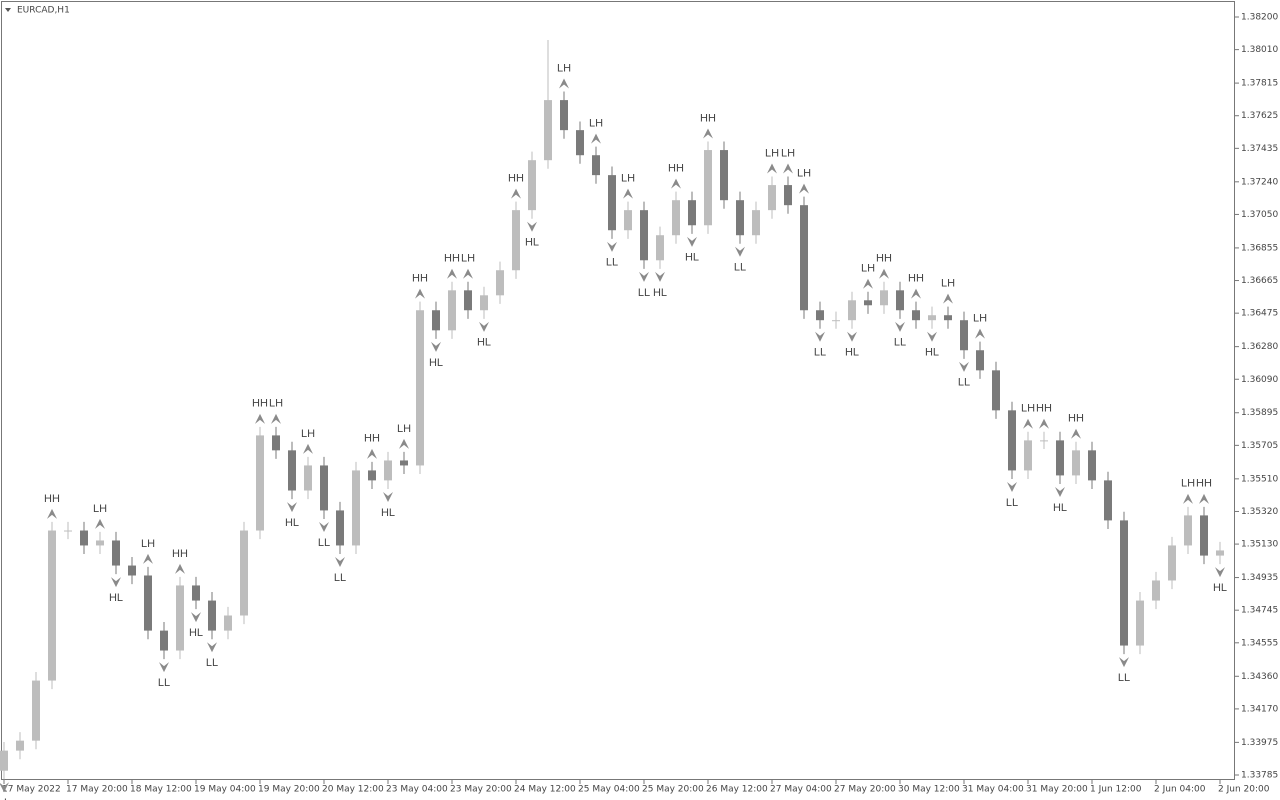 The image size is (1280, 800). What do you see at coordinates (1057, 790) in the screenshot?
I see `x-tick-label: 31 May 20:00` at bounding box center [1057, 790].